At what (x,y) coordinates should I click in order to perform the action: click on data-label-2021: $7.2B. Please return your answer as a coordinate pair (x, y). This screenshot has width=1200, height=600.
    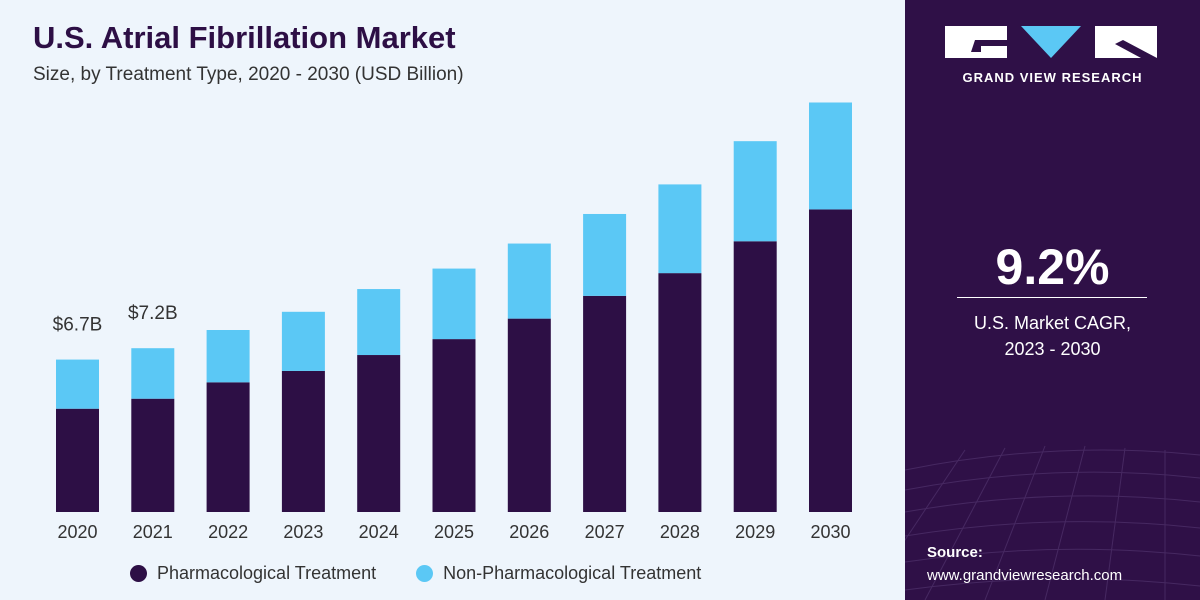
    Looking at the image, I should click on (153, 313).